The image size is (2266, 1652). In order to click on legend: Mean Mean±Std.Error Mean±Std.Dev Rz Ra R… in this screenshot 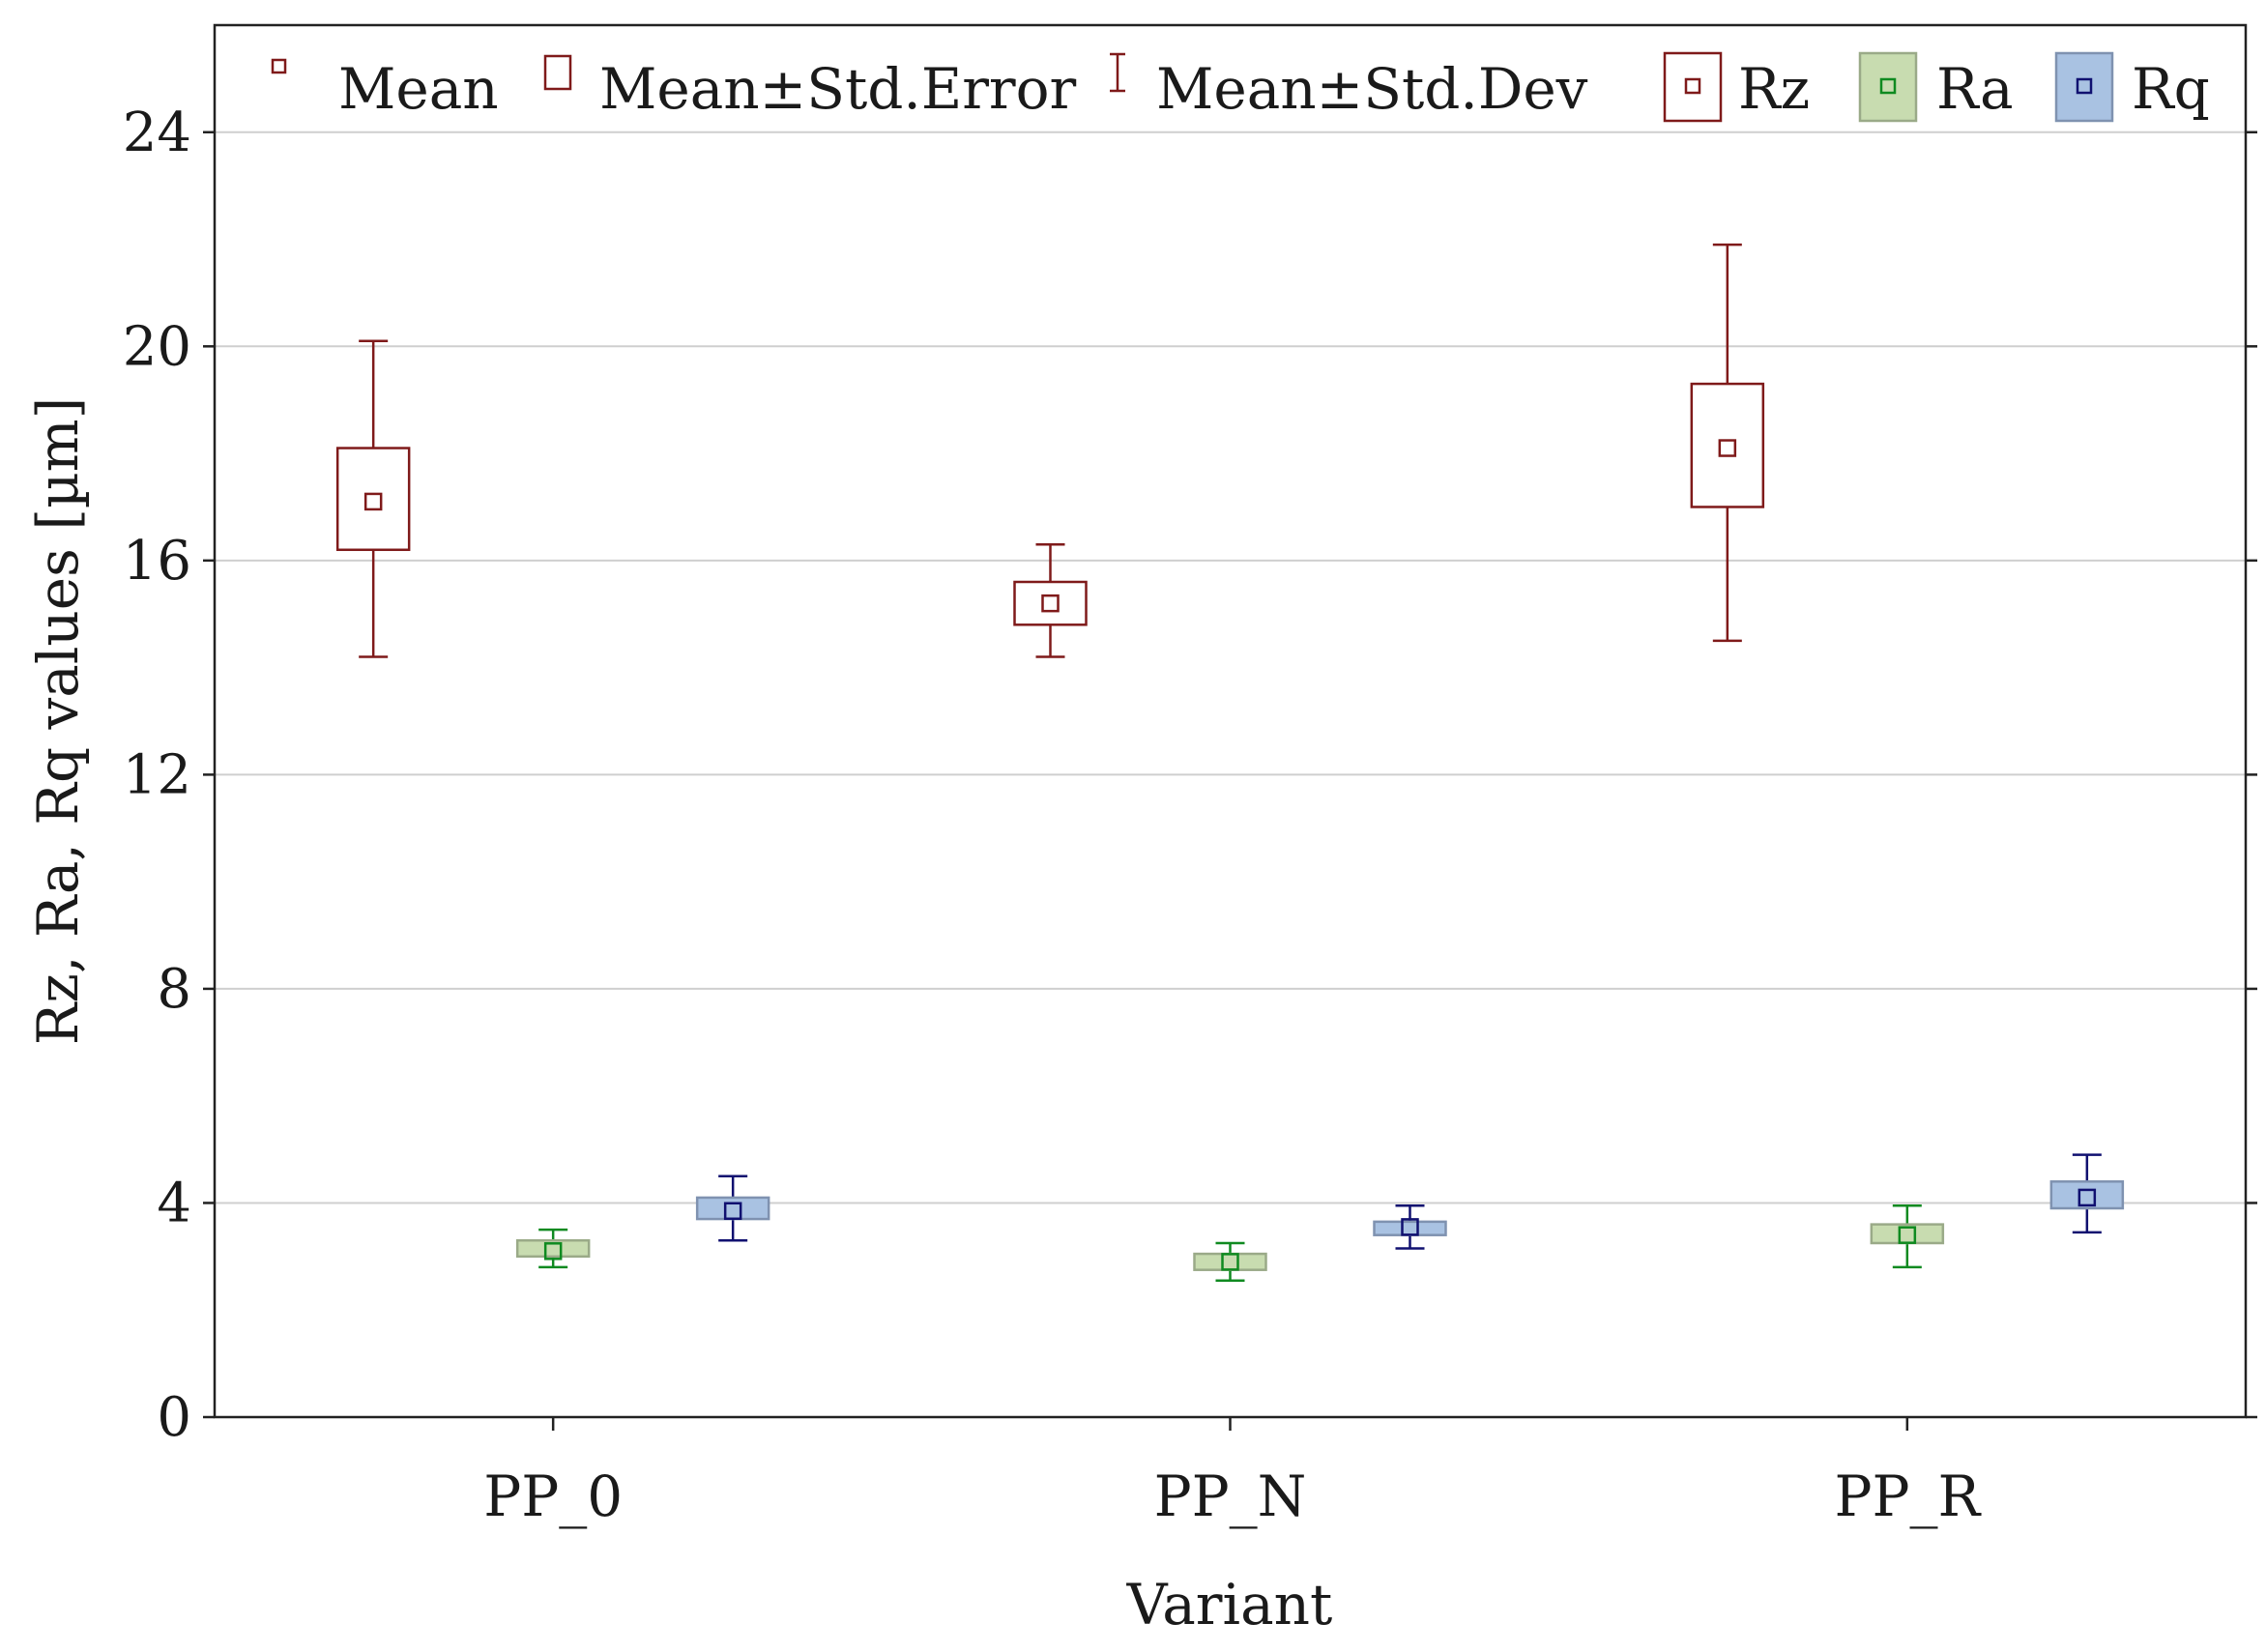, I will do `click(1240, 87)`.